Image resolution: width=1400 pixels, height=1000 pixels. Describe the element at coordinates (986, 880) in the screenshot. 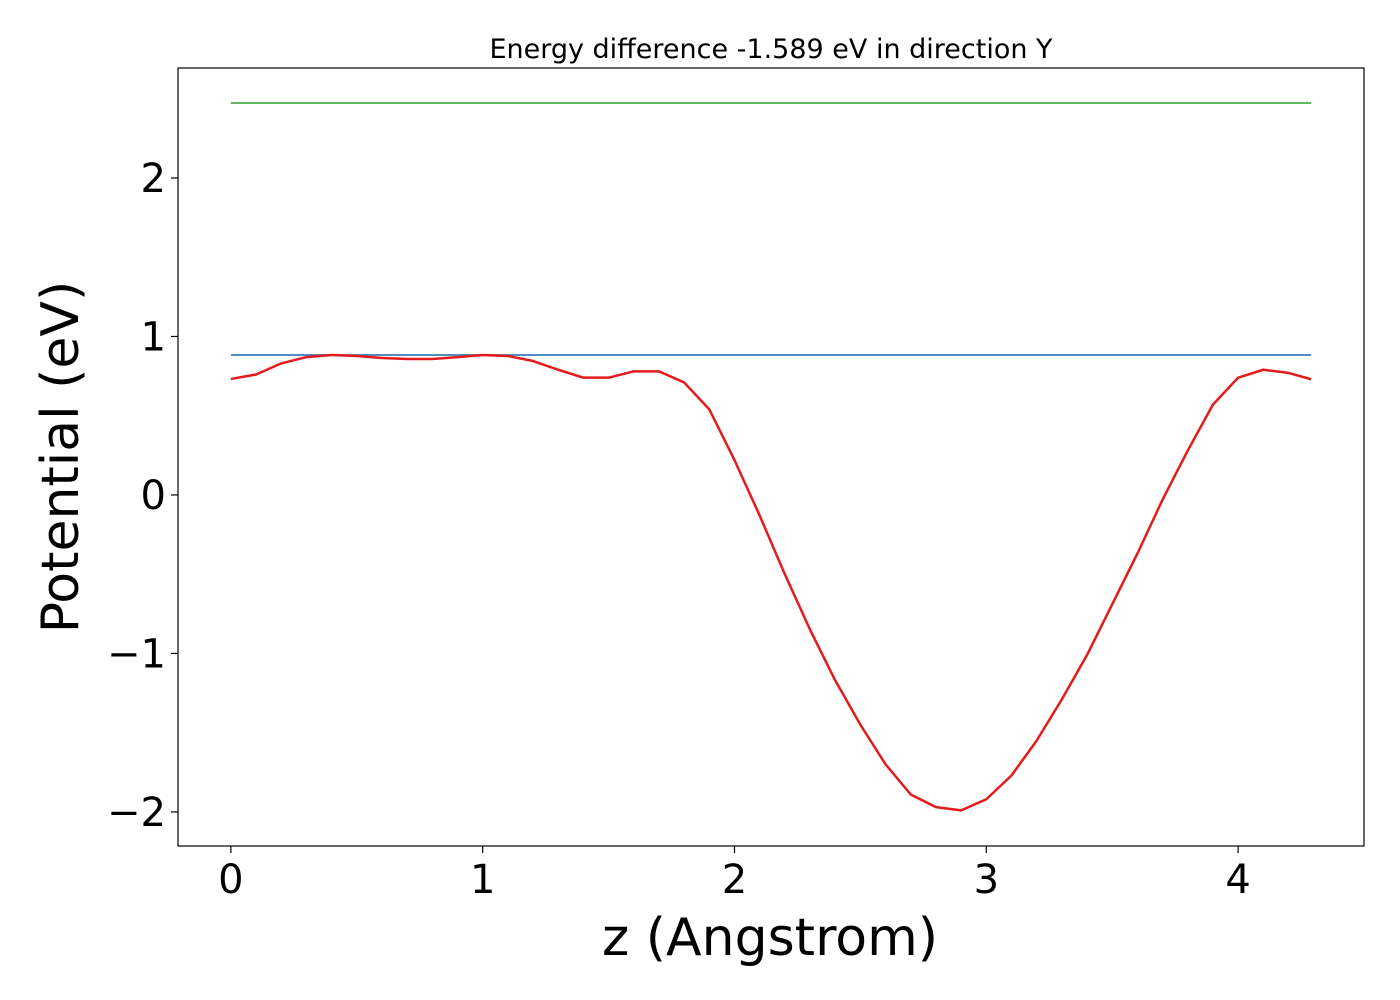

I see `x-tick-label: 3` at that location.